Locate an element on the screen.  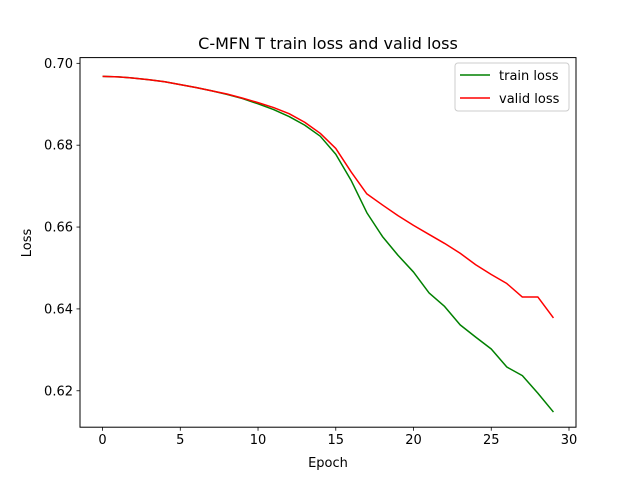
x-tick-label: 25 is located at coordinates (491, 440).